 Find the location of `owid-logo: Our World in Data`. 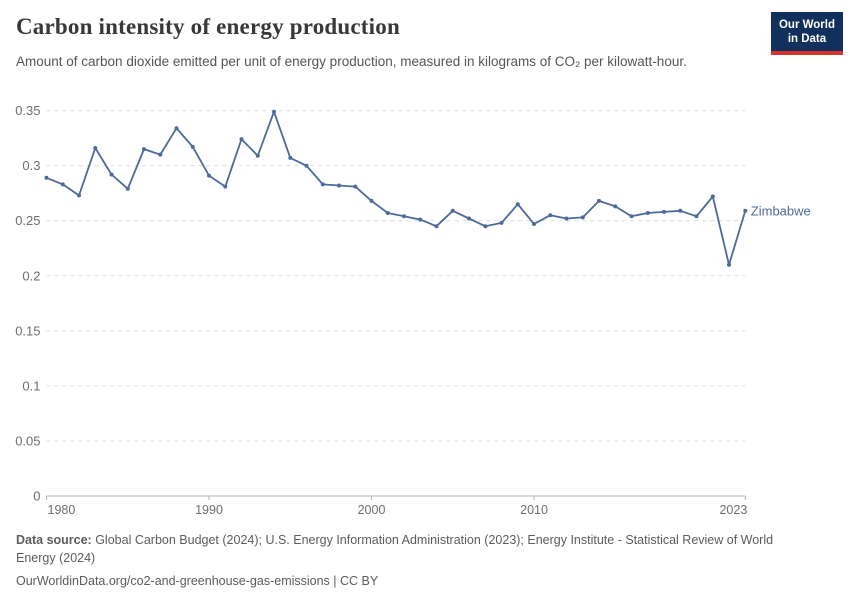

owid-logo: Our World in Data is located at coordinates (806, 33).